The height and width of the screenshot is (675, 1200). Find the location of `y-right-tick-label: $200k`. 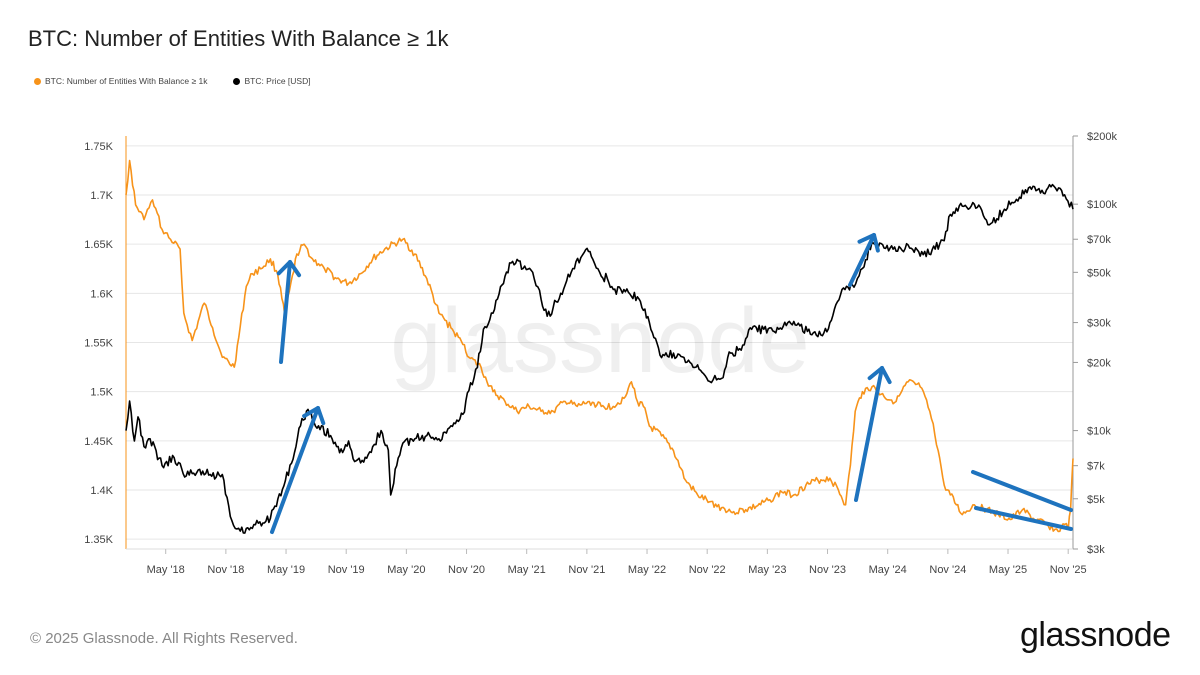

y-right-tick-label: $200k is located at coordinates (1102, 137).